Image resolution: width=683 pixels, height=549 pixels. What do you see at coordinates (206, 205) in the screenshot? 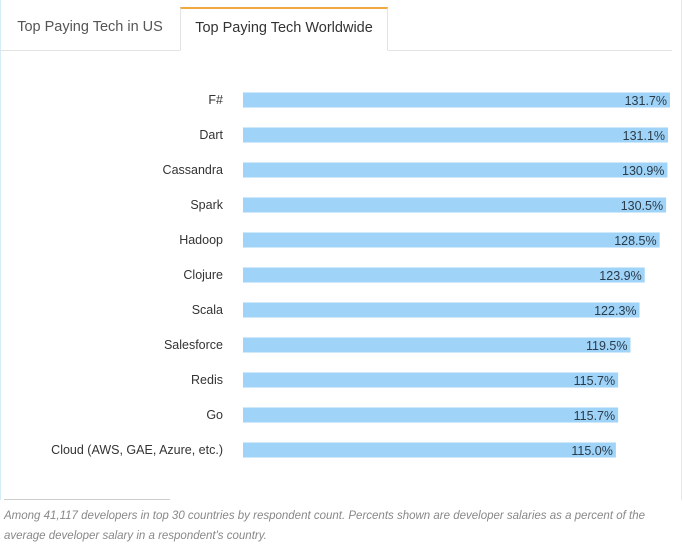
I see `category-label: Spark` at bounding box center [206, 205].